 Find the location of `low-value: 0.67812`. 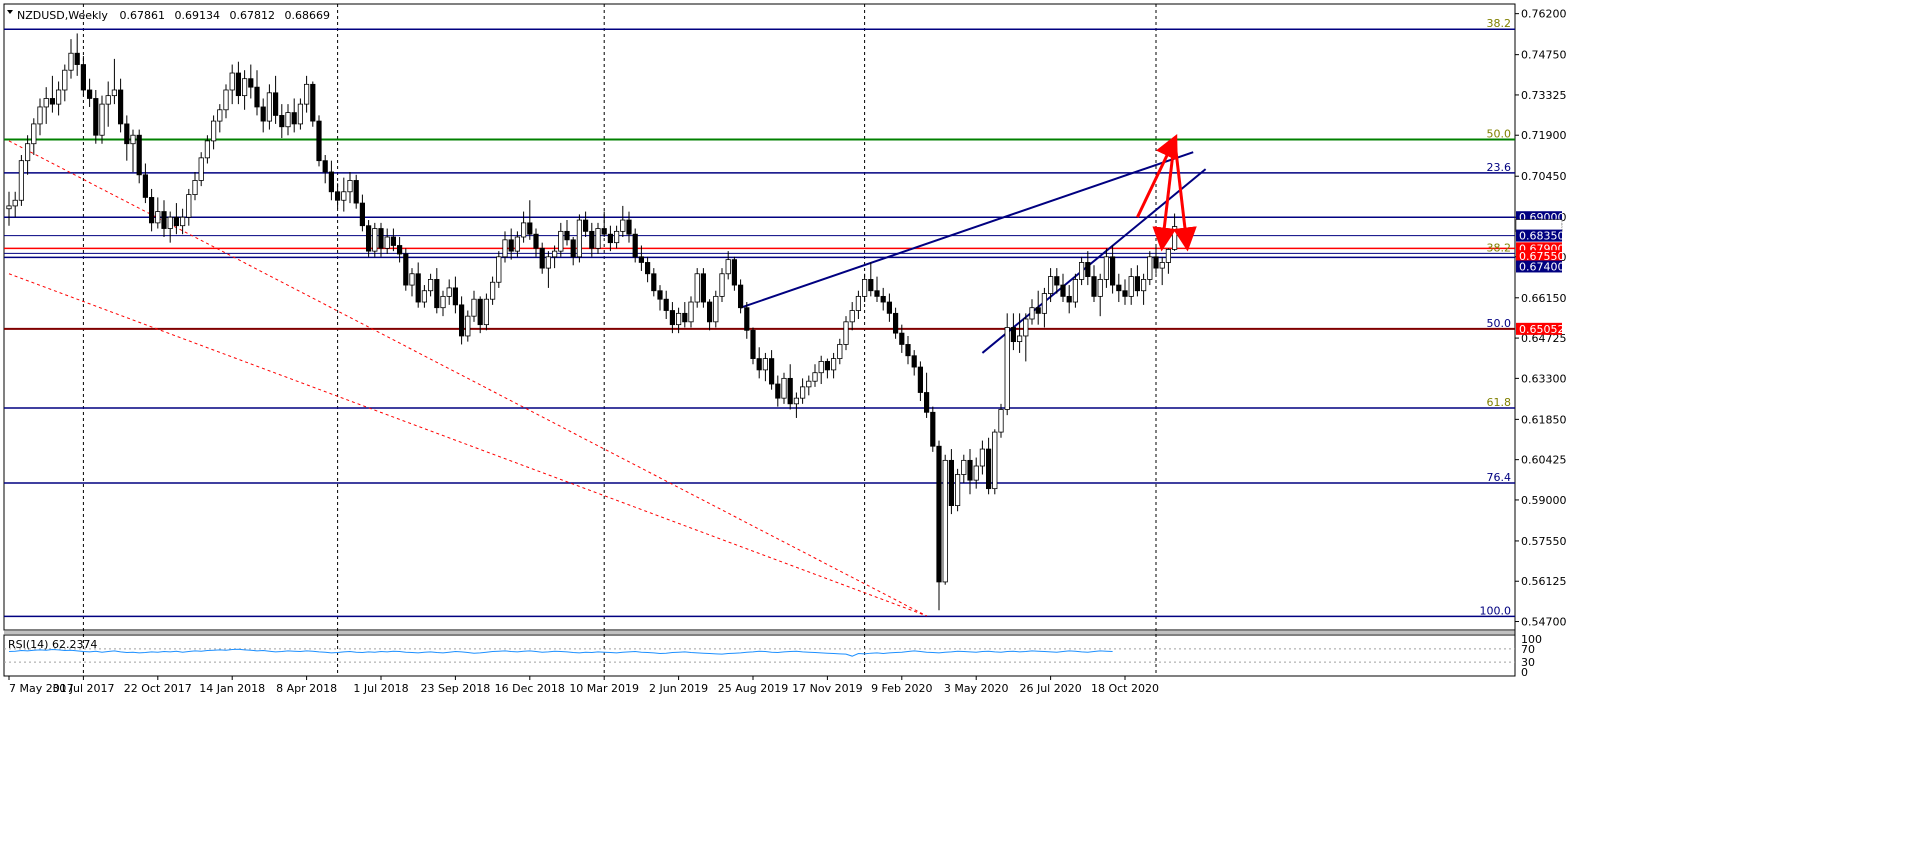

low-value: 0.67812 is located at coordinates (252, 15).